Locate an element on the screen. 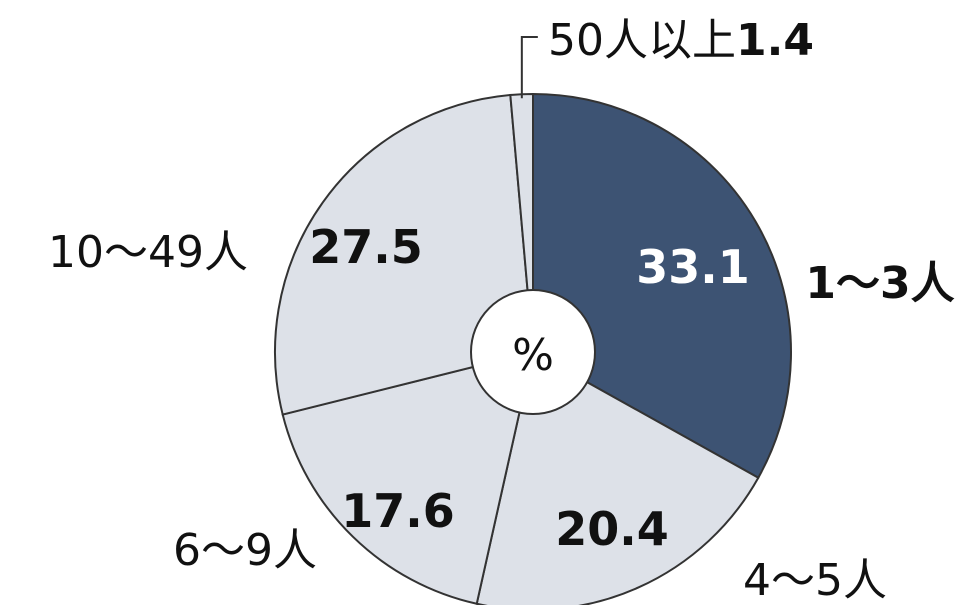  slice-value-label: 17.6 is located at coordinates (398, 511).